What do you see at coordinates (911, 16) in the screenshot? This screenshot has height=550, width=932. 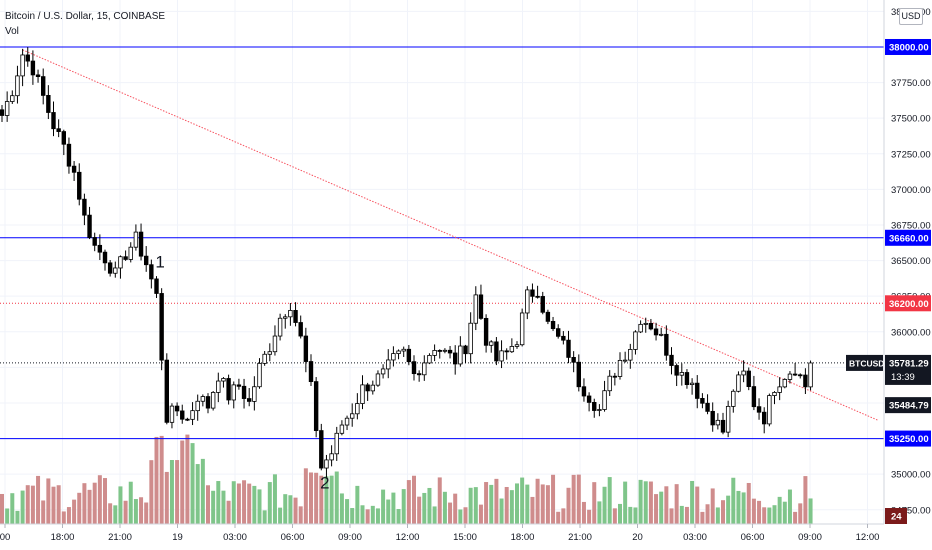 I see `currency-badge: USD` at bounding box center [911, 16].